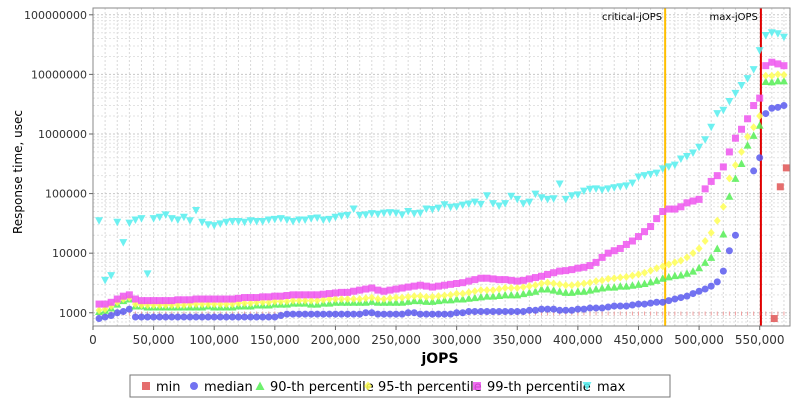 This screenshot has height=404, width=800. I want to click on y-tick-label: 10000000, so click(59, 74).